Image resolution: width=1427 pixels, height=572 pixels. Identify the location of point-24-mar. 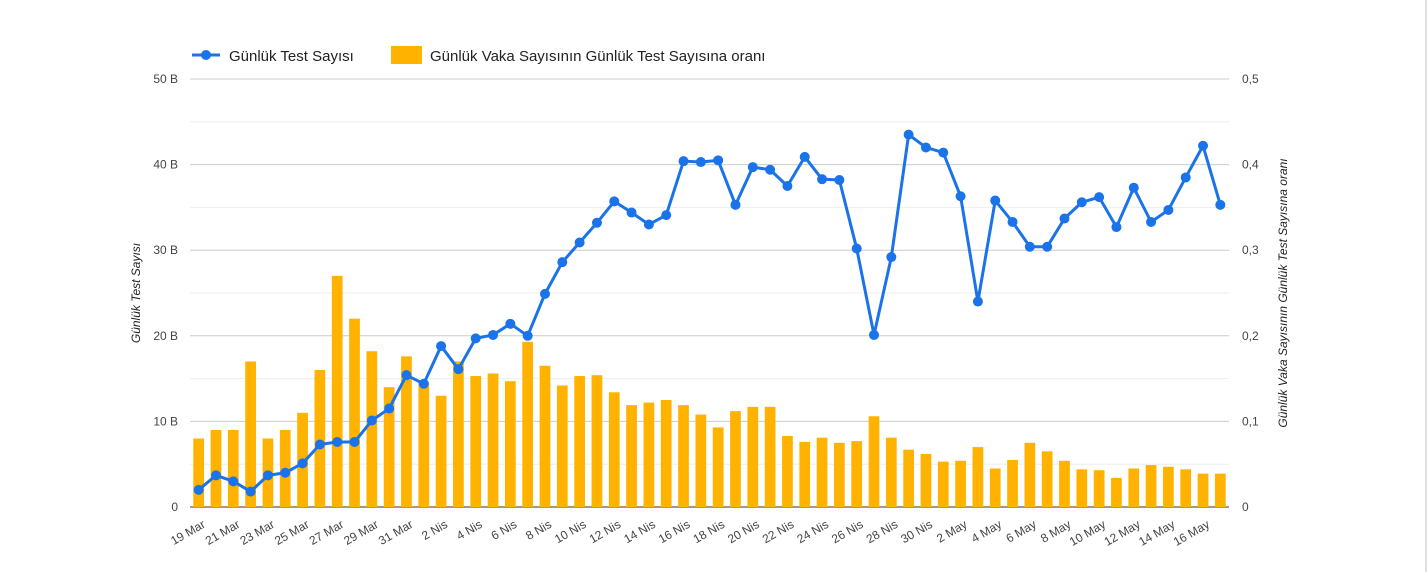
(285, 472).